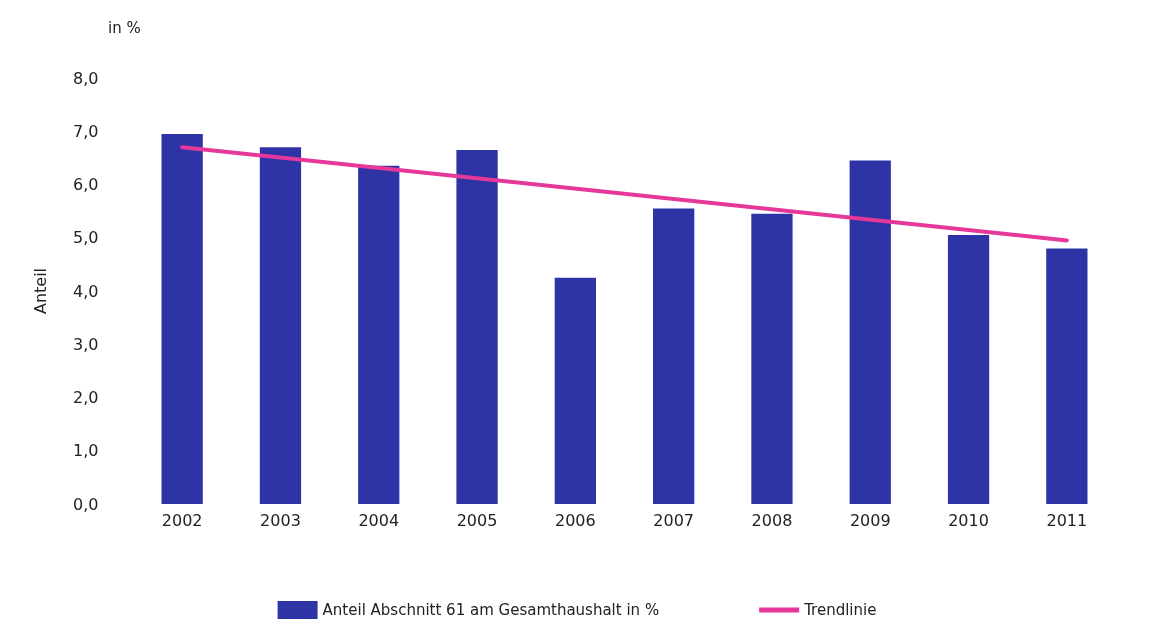 Image resolution: width=1154 pixels, height=642 pixels. I want to click on y-tick-label: 5,0, so click(86, 238).